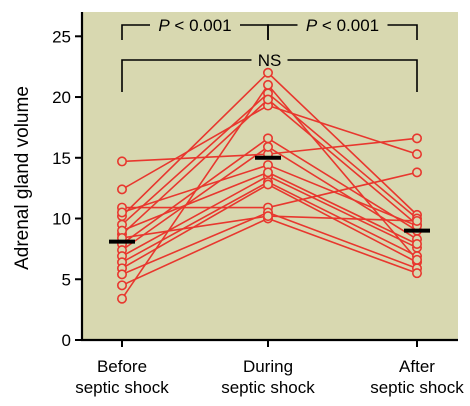 This screenshot has width=470, height=406. What do you see at coordinates (122, 366) in the screenshot?
I see `x-category-label: Before` at bounding box center [122, 366].